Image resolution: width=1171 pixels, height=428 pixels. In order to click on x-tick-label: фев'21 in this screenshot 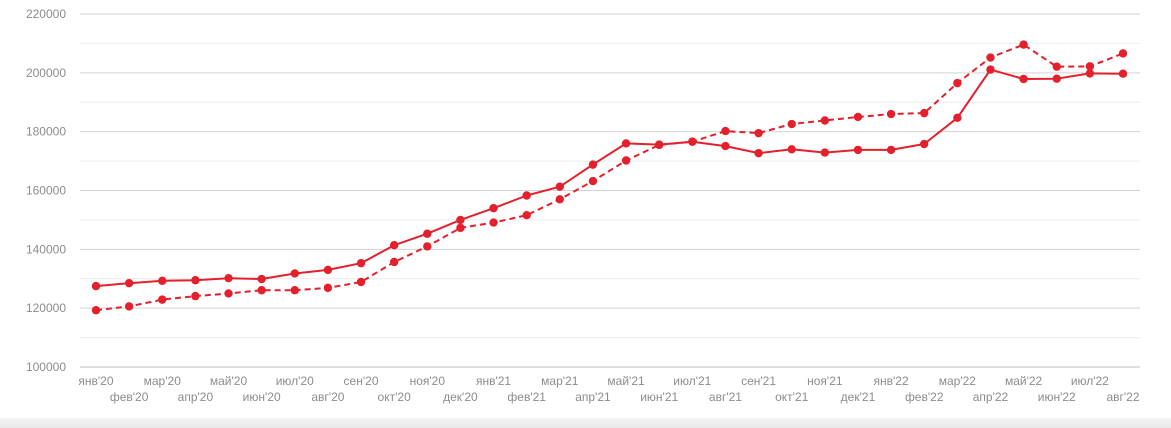, I will do `click(526, 397)`.